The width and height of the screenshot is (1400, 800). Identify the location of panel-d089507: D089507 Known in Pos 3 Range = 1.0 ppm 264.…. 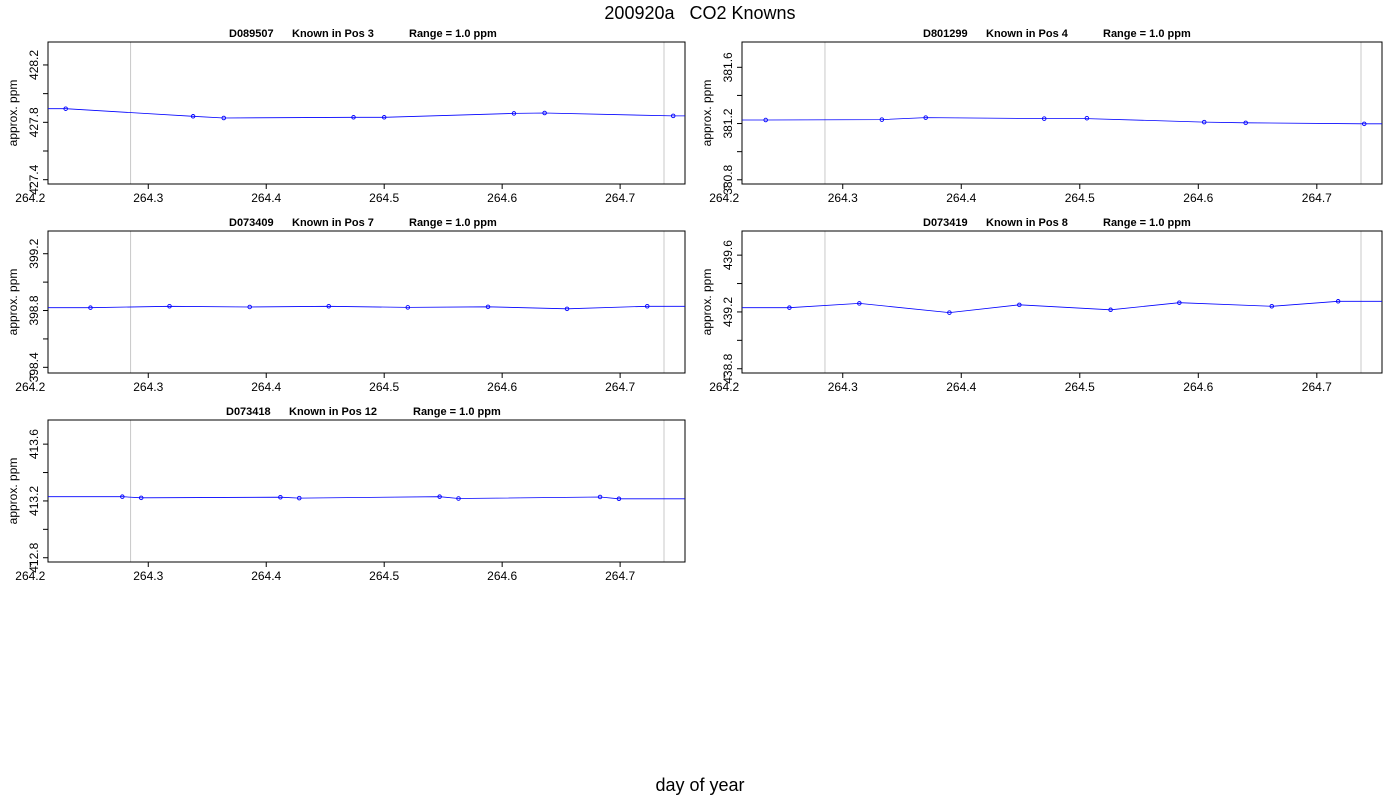
(346, 116).